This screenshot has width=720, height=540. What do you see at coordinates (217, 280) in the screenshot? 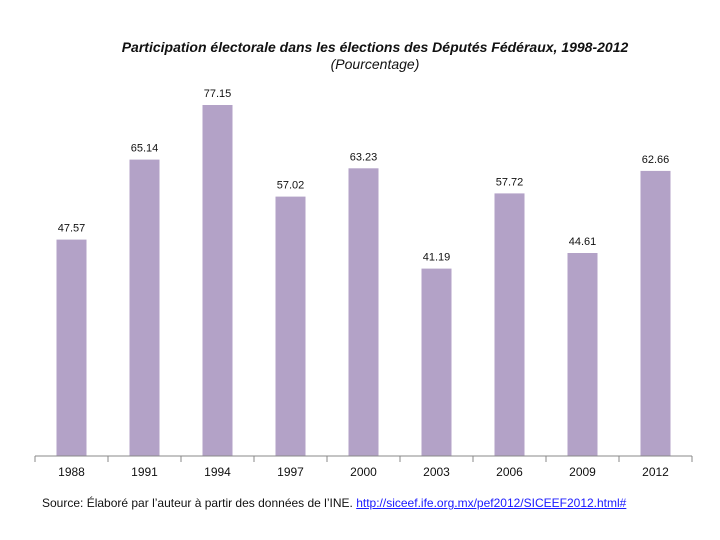
I see `bar-1994` at bounding box center [217, 280].